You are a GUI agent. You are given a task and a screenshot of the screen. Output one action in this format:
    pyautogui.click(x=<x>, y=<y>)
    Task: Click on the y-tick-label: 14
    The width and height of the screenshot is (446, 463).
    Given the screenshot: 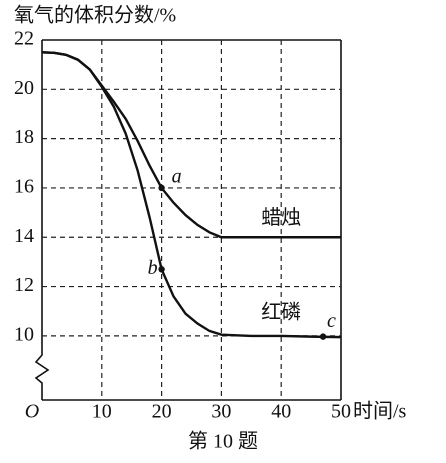 What is the action you would take?
    pyautogui.click(x=24, y=236)
    